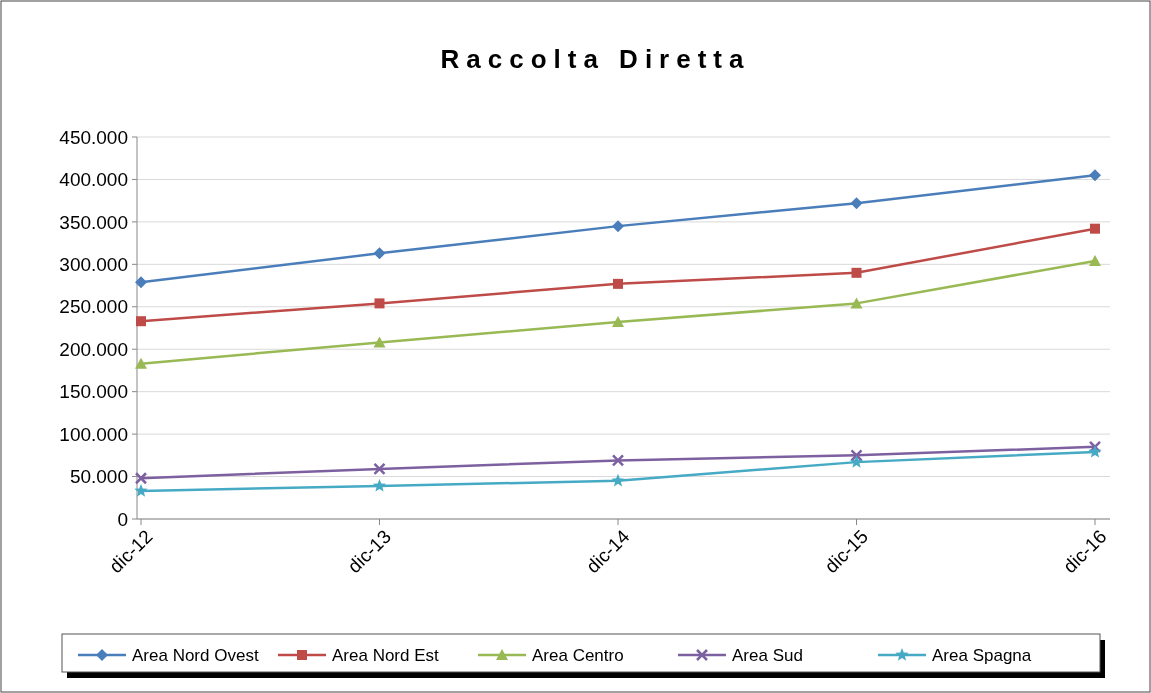 The height and width of the screenshot is (693, 1151). Describe the element at coordinates (98, 477) in the screenshot. I see `y-tick-label: 50.000` at that location.